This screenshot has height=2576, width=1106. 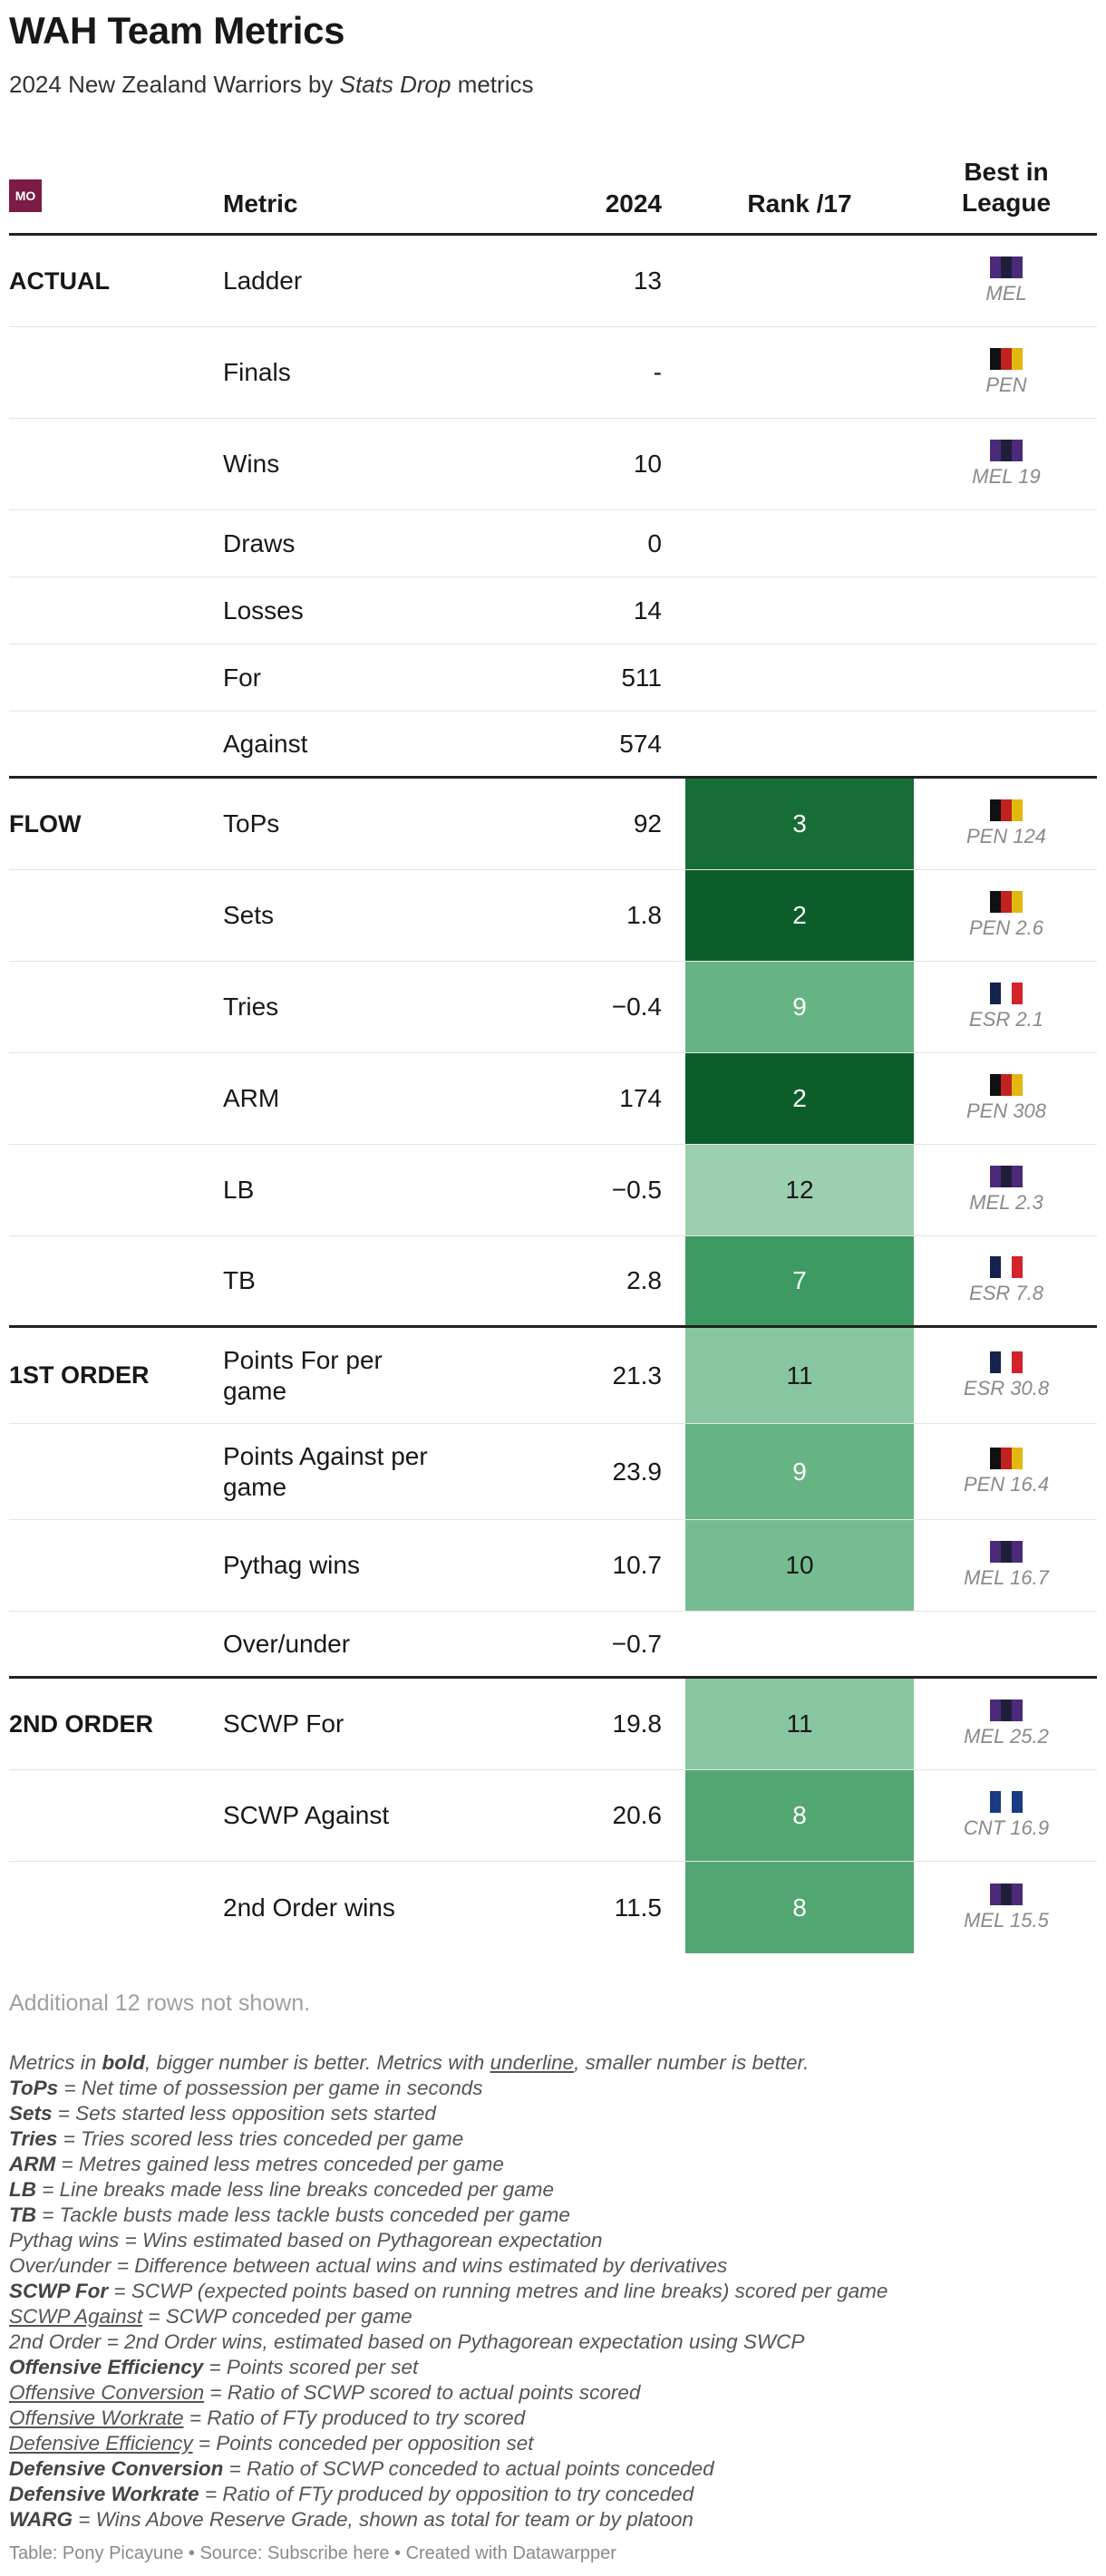 I want to click on column-header-rank: Rank /17, so click(x=799, y=203).